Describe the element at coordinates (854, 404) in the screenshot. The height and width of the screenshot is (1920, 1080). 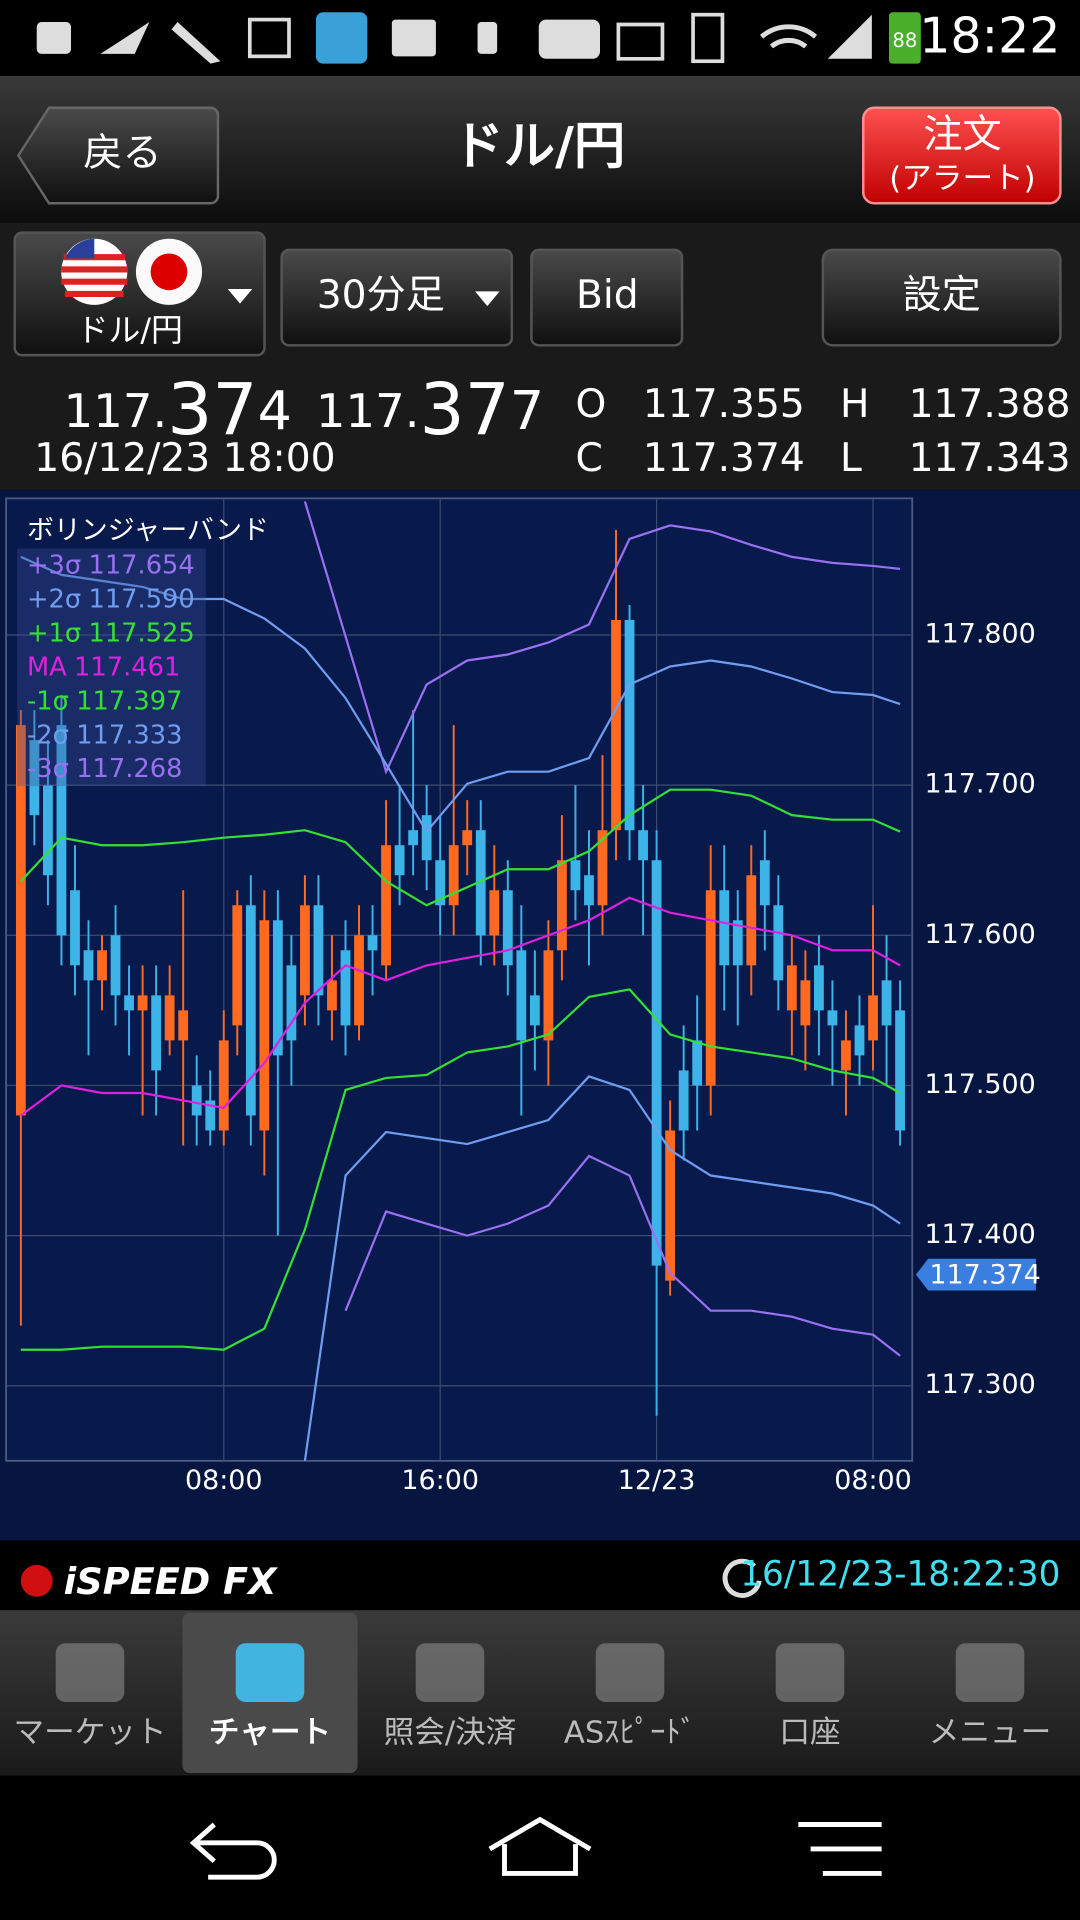
I see `ohlc-label: H` at that location.